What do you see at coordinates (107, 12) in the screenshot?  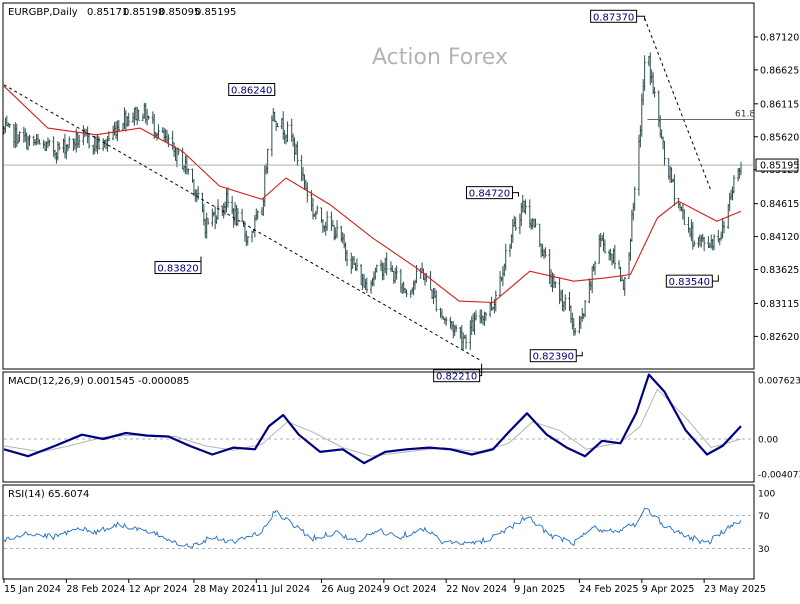 I see `ohlc-open: 0.85171` at bounding box center [107, 12].